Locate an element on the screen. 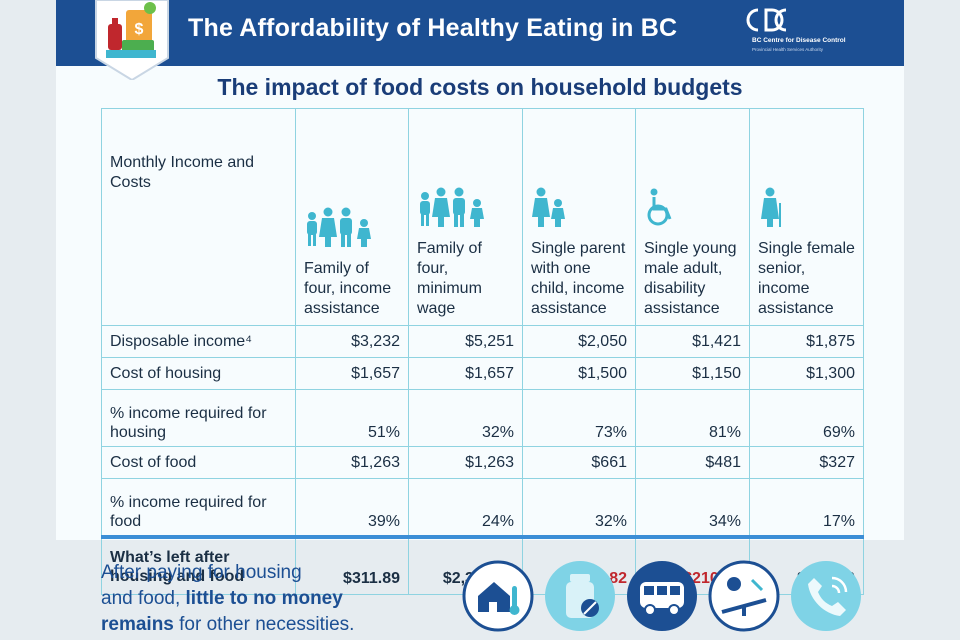 The width and height of the screenshot is (960, 640). row-label: % income required for housing is located at coordinates (198, 418).